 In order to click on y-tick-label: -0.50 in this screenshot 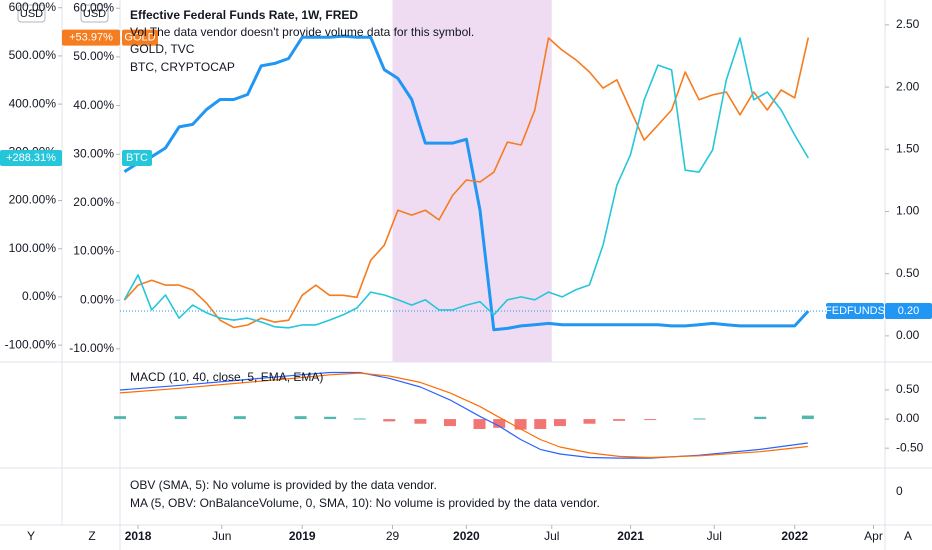, I will do `click(910, 447)`.